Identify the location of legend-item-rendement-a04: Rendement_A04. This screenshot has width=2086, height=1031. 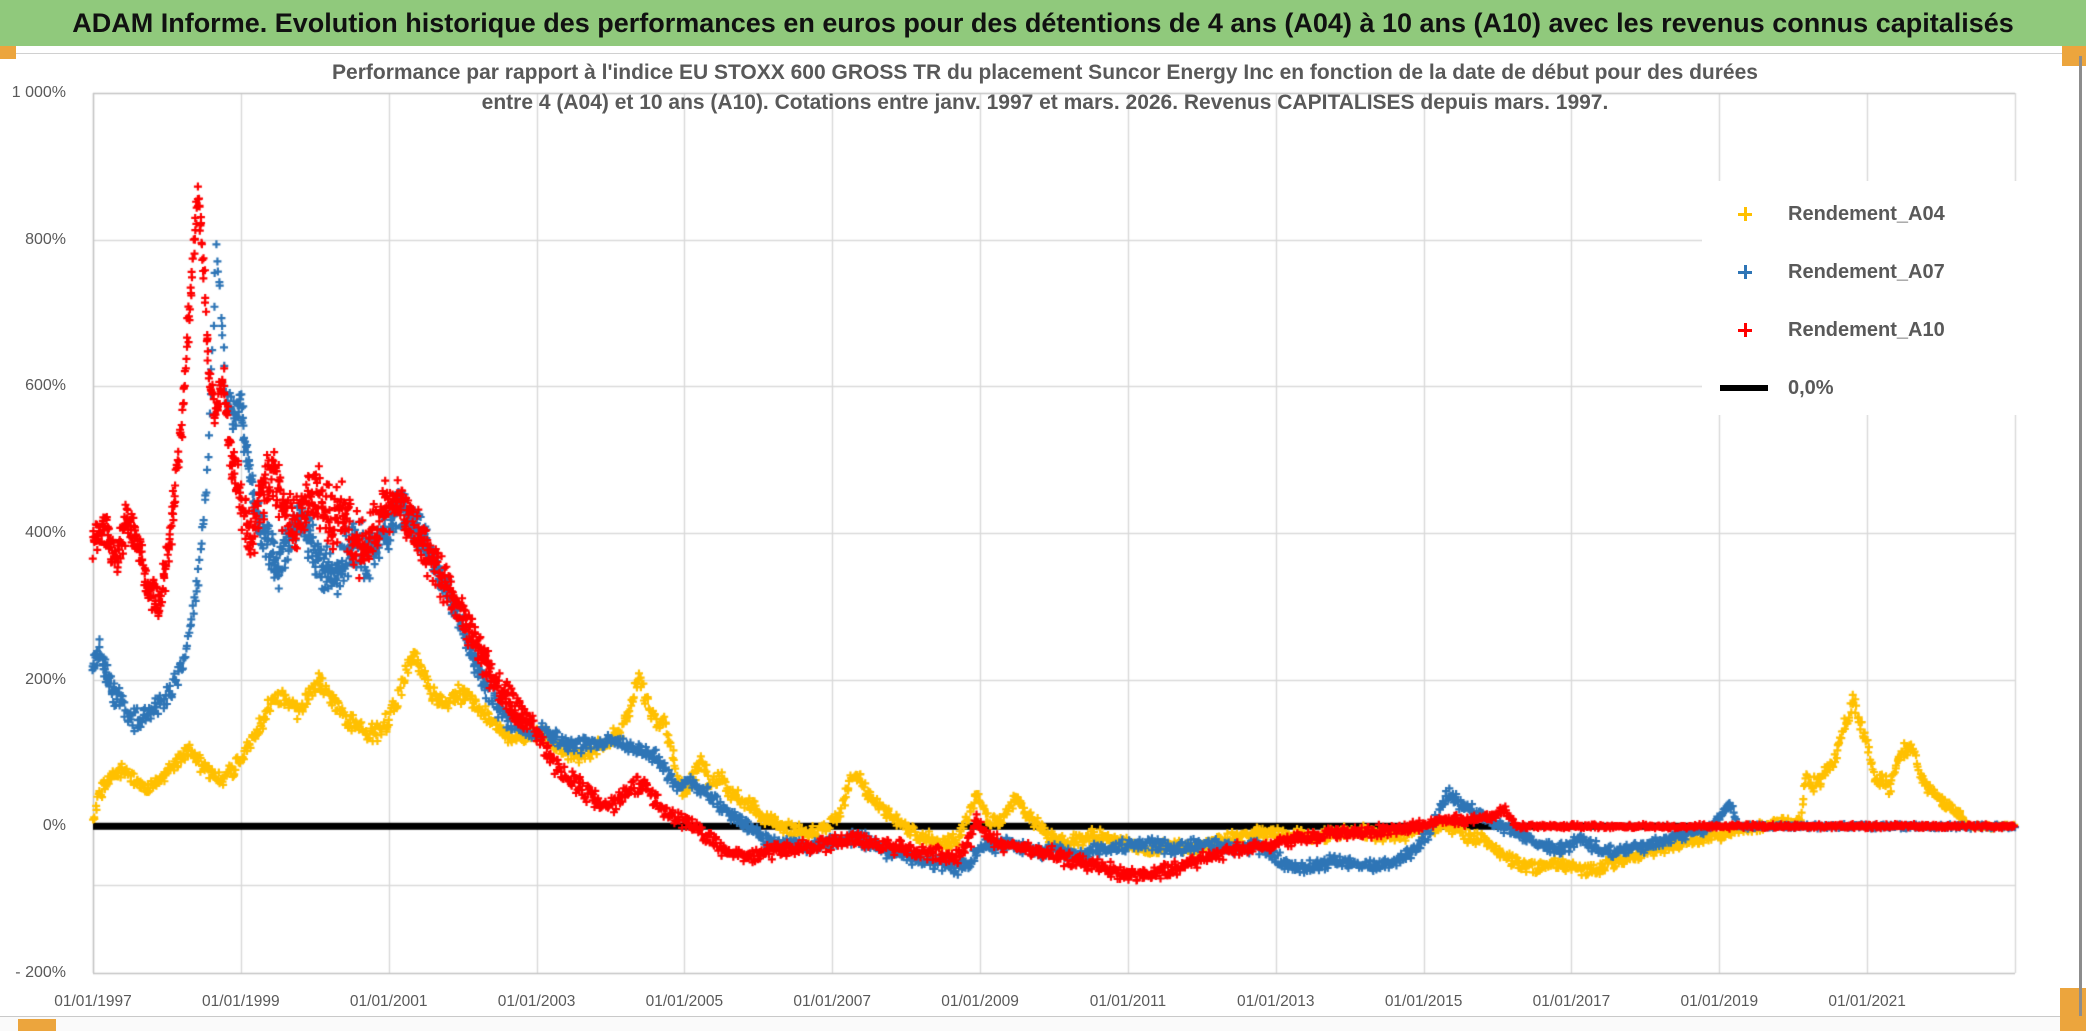
(1883, 214).